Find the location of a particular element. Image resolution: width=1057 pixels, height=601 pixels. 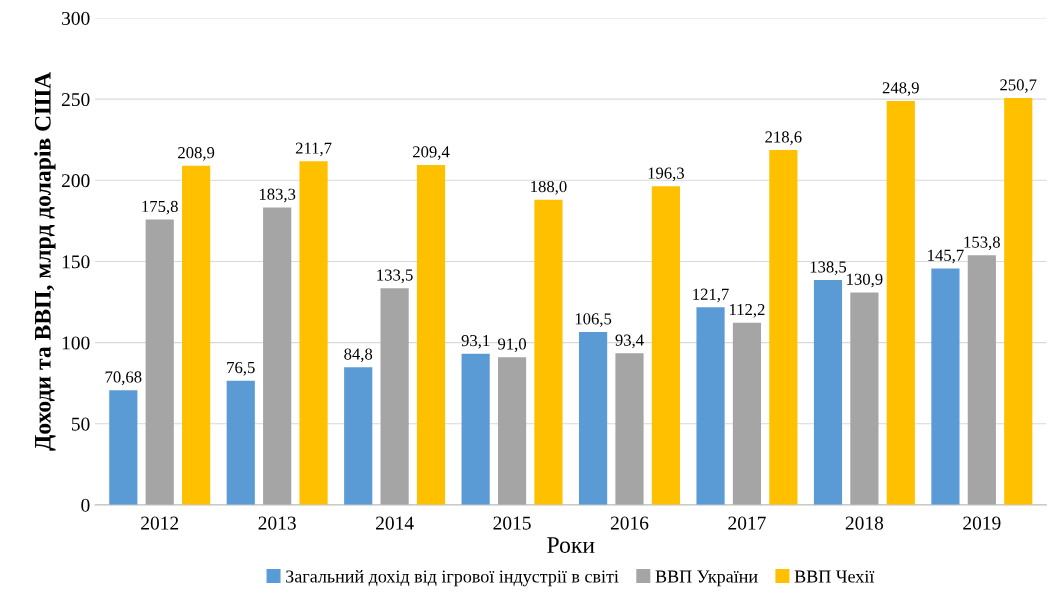

data-label: 84,8 is located at coordinates (358, 355).